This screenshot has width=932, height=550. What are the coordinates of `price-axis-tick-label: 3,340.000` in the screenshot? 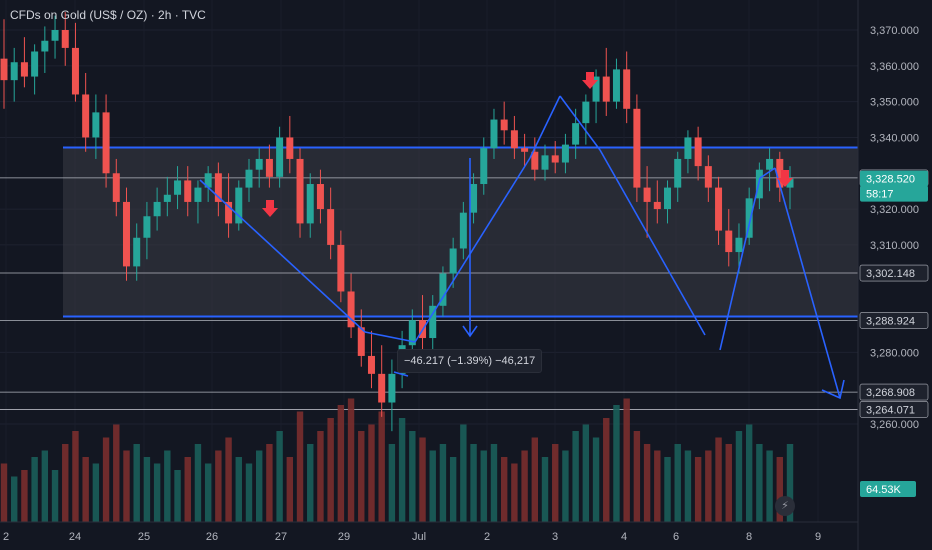 It's located at (894, 138).